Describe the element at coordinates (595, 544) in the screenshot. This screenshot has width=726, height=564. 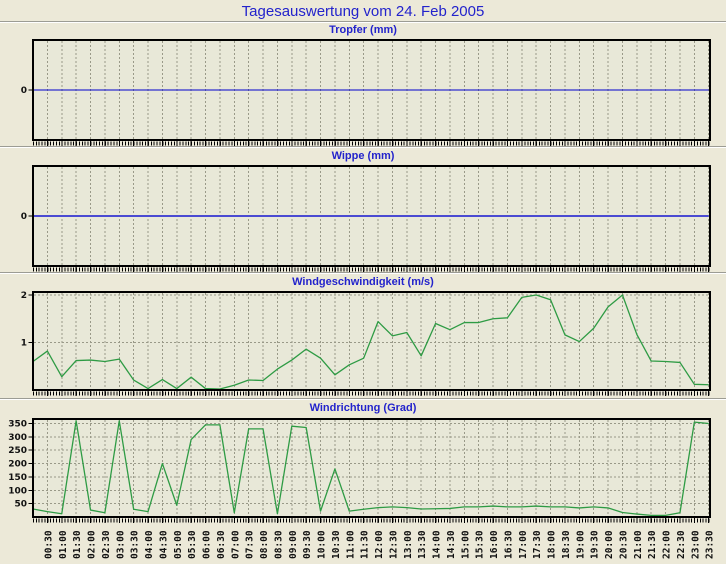
I see `x-axis-label: 19:30` at that location.